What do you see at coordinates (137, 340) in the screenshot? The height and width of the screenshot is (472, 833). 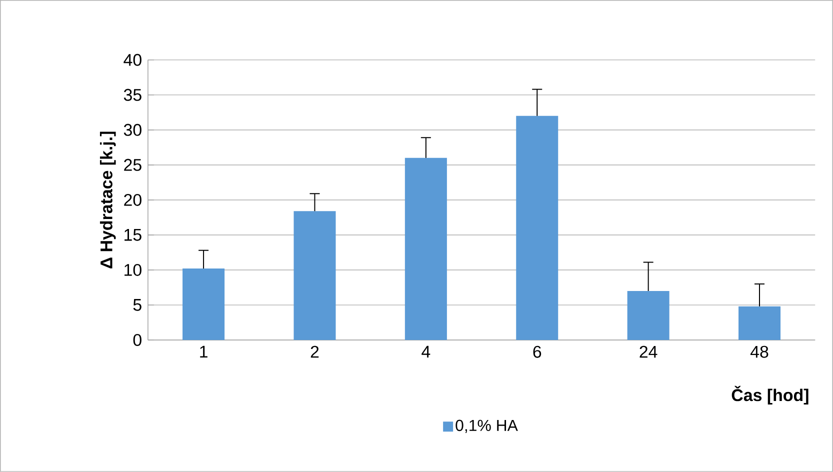 I see `y-tick-label: 0` at bounding box center [137, 340].